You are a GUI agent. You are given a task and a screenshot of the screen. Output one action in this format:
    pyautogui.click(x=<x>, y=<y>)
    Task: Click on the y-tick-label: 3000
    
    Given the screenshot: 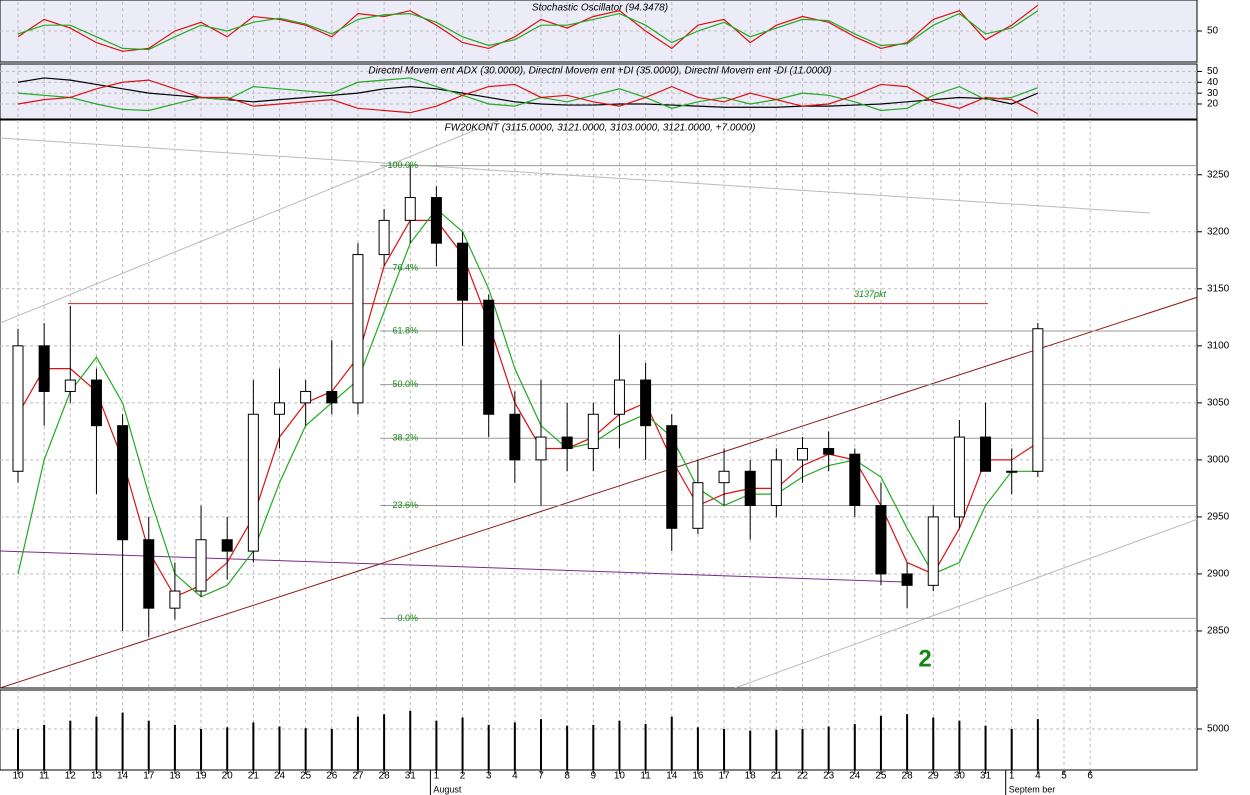 What is the action you would take?
    pyautogui.click(x=1218, y=460)
    